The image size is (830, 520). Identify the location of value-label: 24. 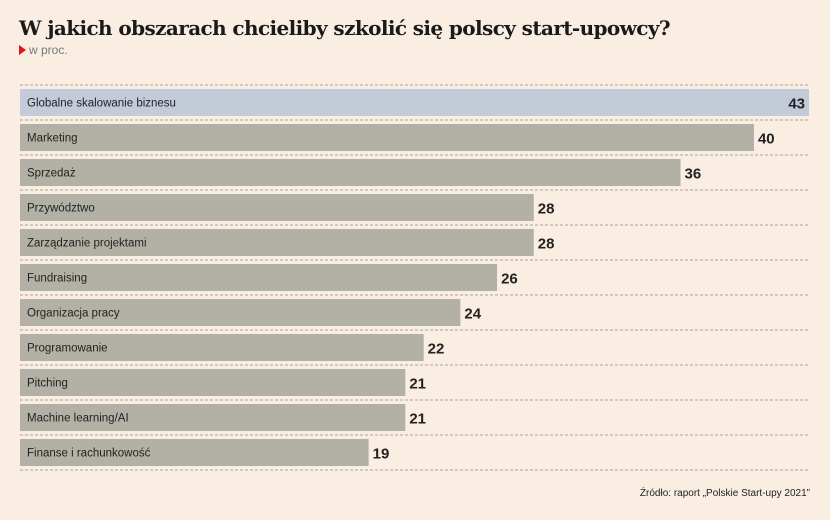
(472, 314).